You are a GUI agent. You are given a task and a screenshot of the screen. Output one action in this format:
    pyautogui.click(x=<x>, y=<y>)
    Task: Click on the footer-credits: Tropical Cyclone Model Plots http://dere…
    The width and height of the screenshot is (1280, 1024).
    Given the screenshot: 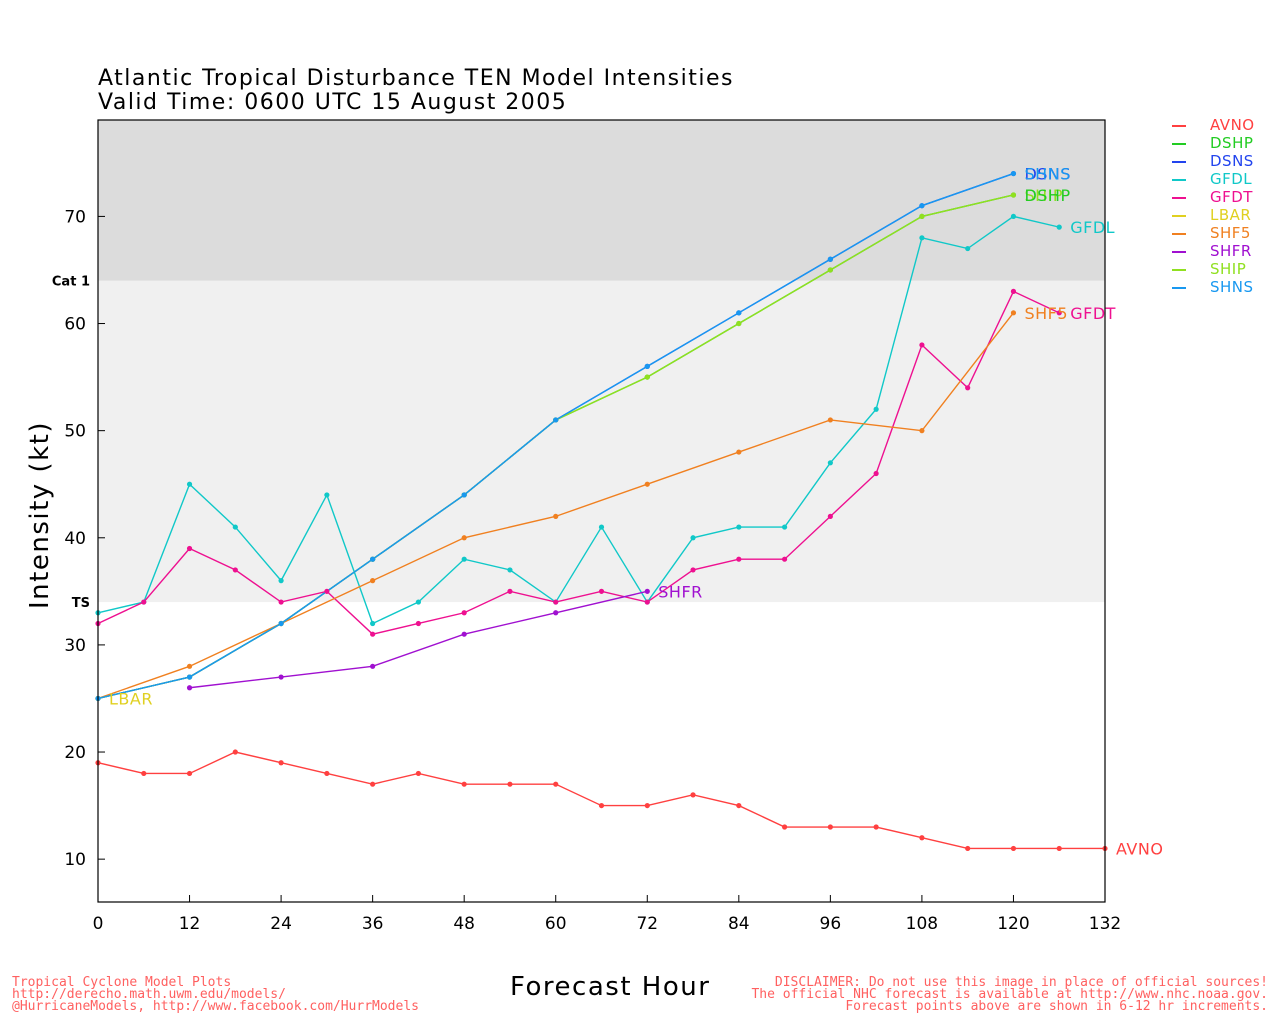 What is the action you would take?
    pyautogui.click(x=215, y=994)
    